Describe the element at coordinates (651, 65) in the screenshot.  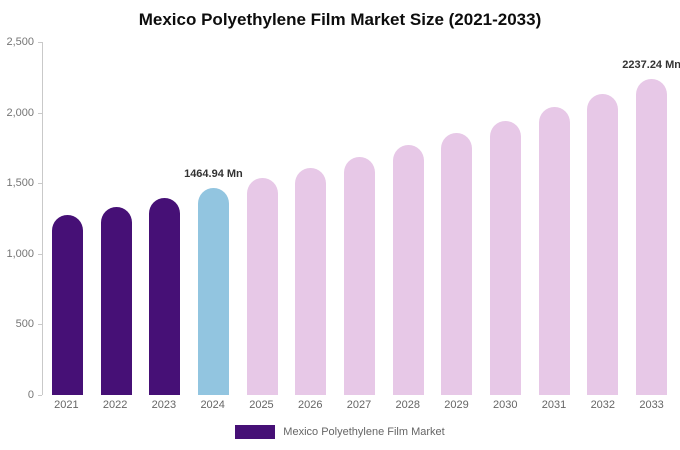
I see `bar-value-label-2033: 2237.24 Mn` at that location.